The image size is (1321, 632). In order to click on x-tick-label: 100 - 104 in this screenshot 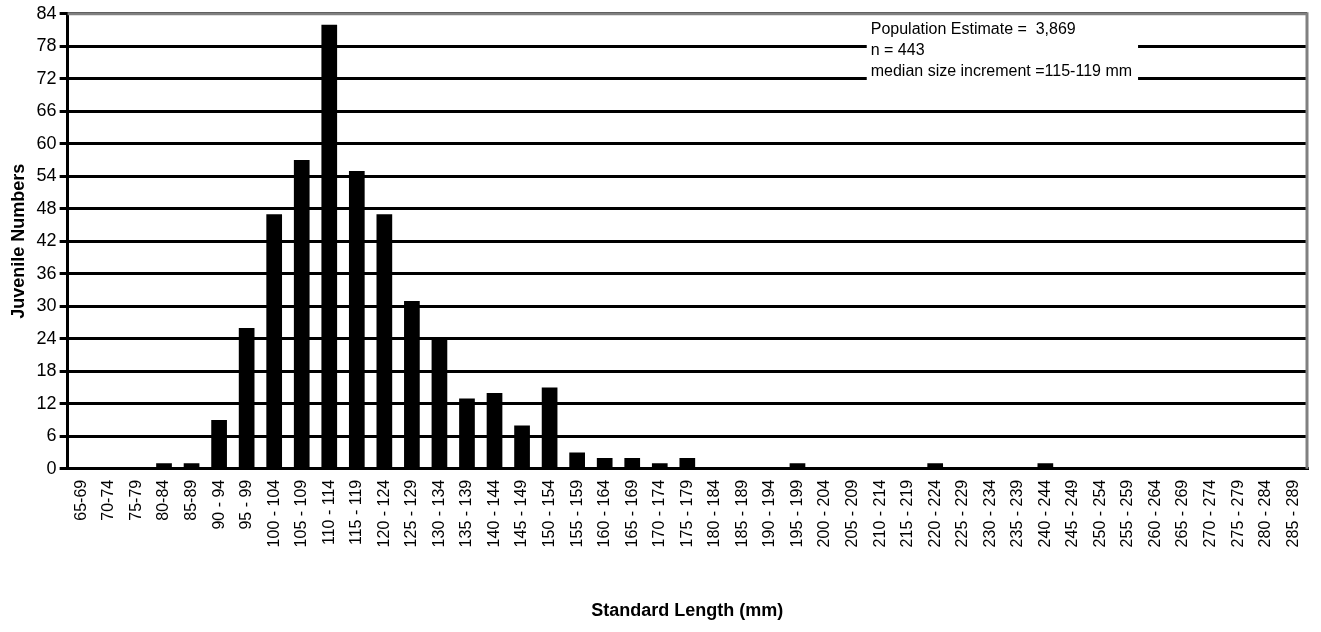, I will do `click(273, 513)`.